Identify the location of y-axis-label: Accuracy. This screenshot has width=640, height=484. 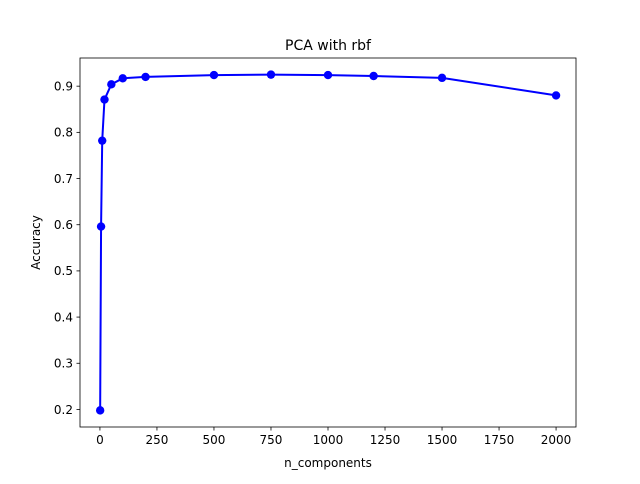
(36, 242).